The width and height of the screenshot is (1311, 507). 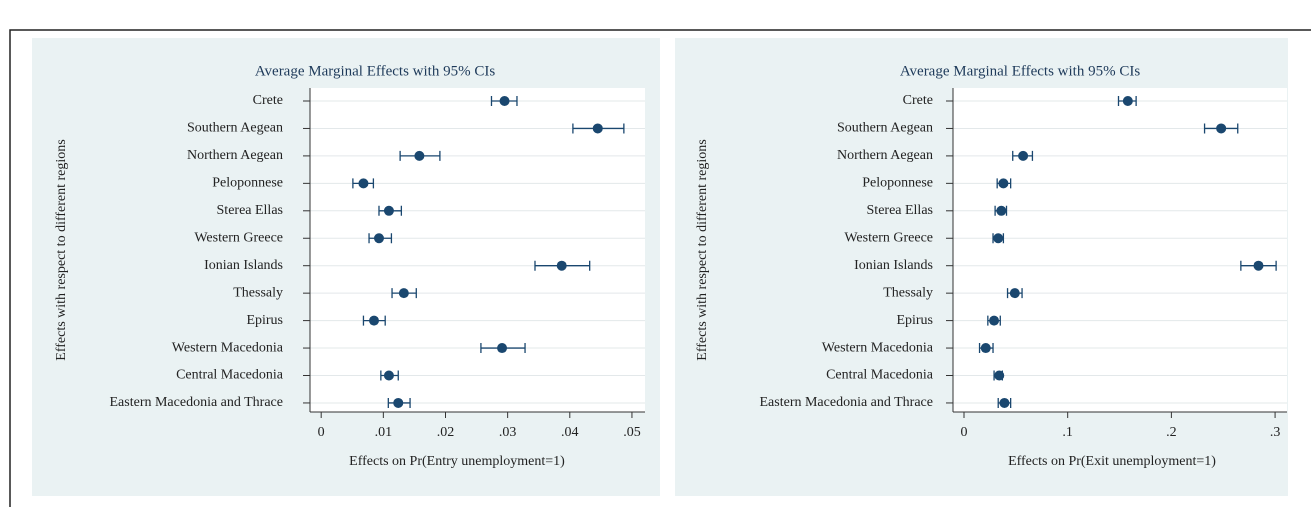 What do you see at coordinates (508, 432) in the screenshot?
I see `x-tick-label: .03` at bounding box center [508, 432].